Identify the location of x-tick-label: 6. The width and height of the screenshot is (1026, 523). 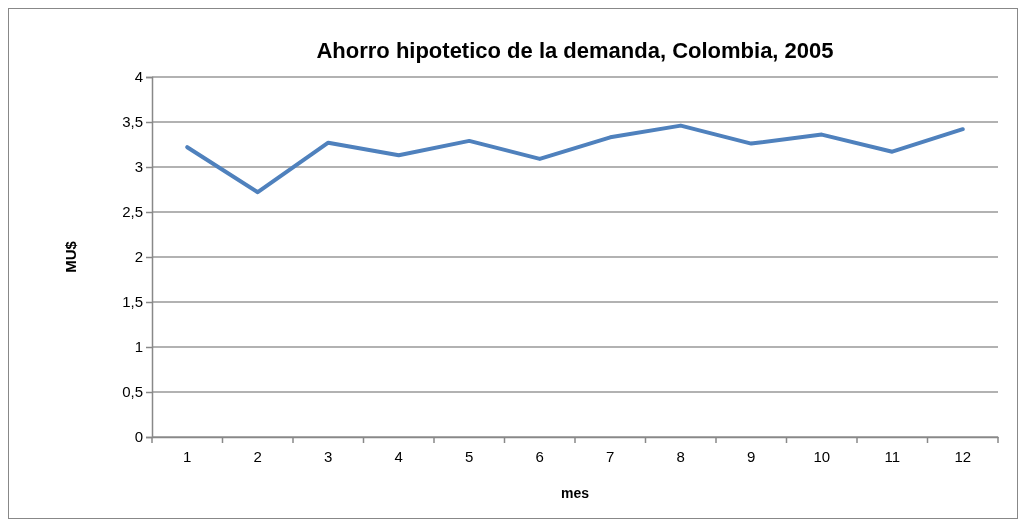
(539, 456).